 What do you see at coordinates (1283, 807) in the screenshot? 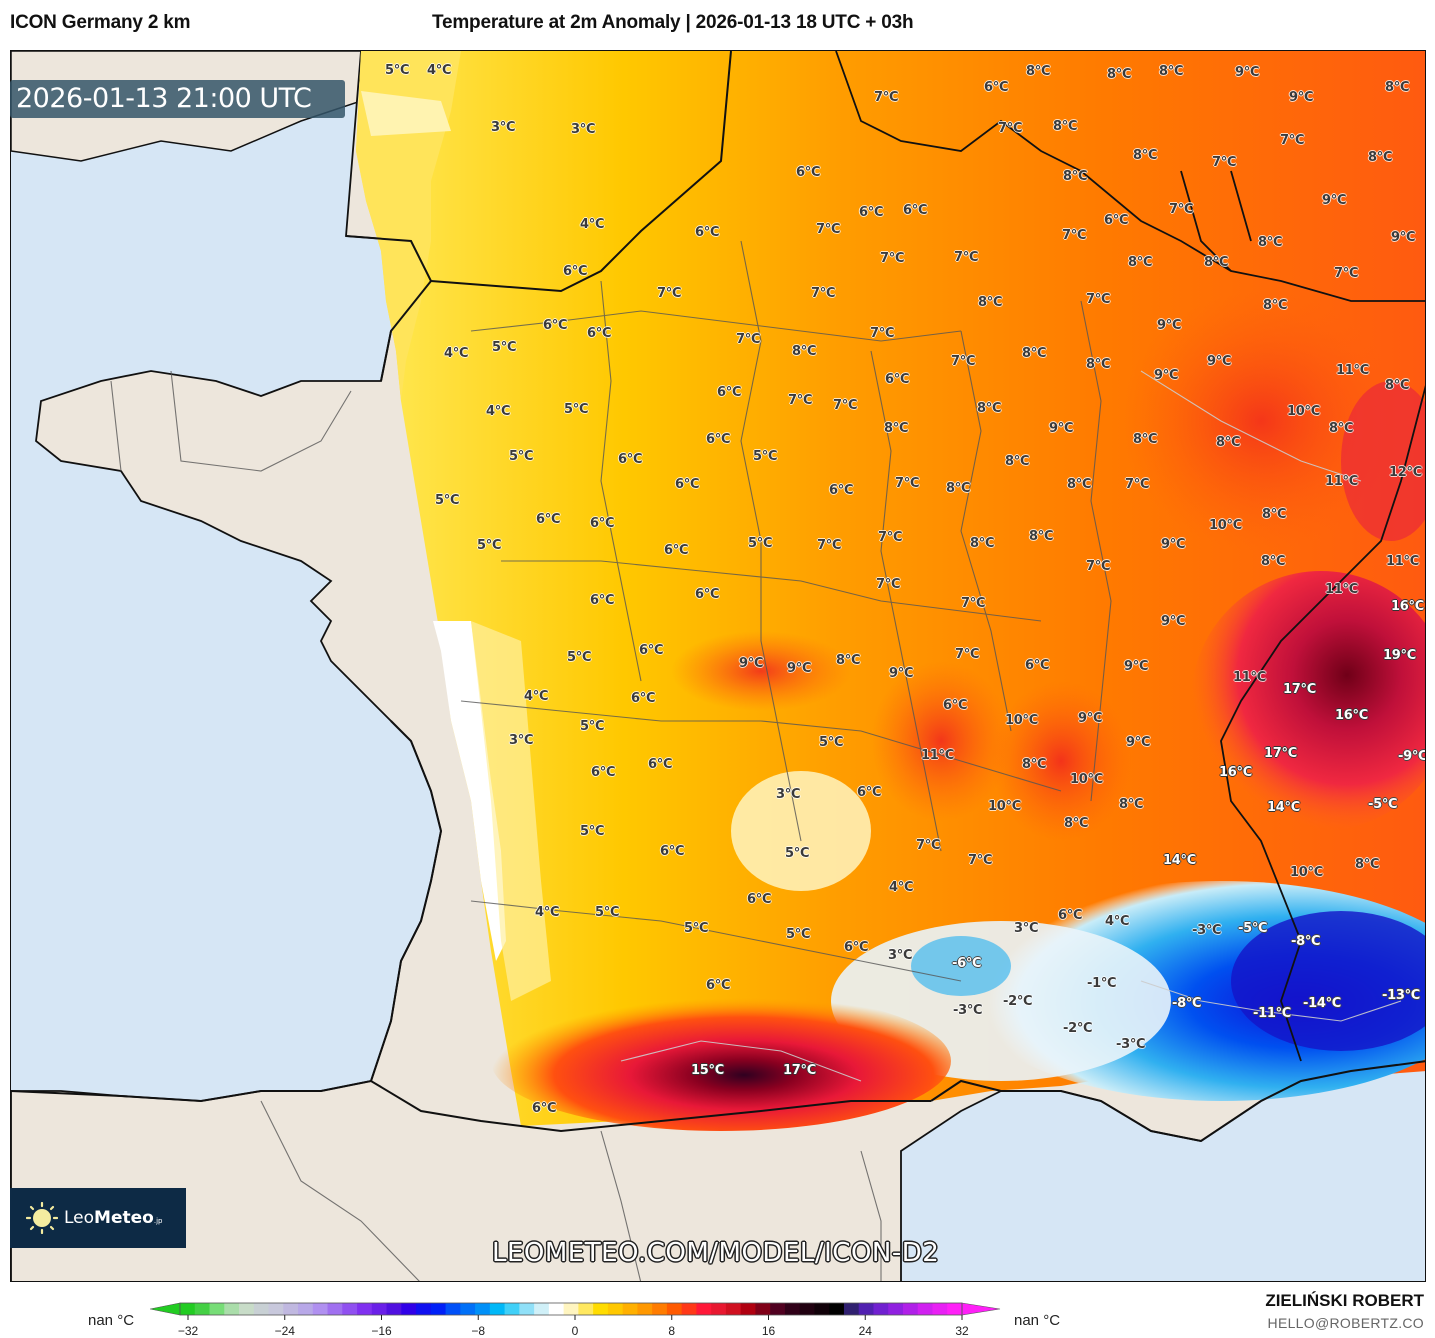
I see `temperature-label: 14°C` at bounding box center [1283, 807].